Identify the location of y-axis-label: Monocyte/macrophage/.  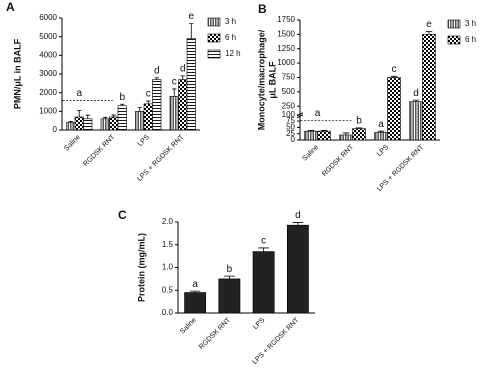
(261, 79).